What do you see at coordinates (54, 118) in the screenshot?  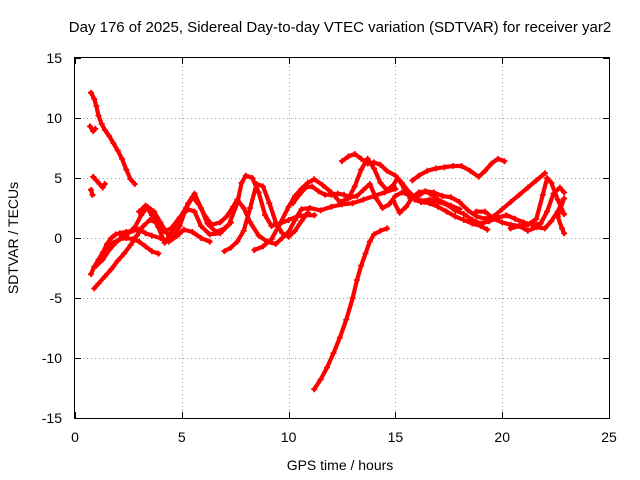 I see `y-tick-label: 10` at bounding box center [54, 118].